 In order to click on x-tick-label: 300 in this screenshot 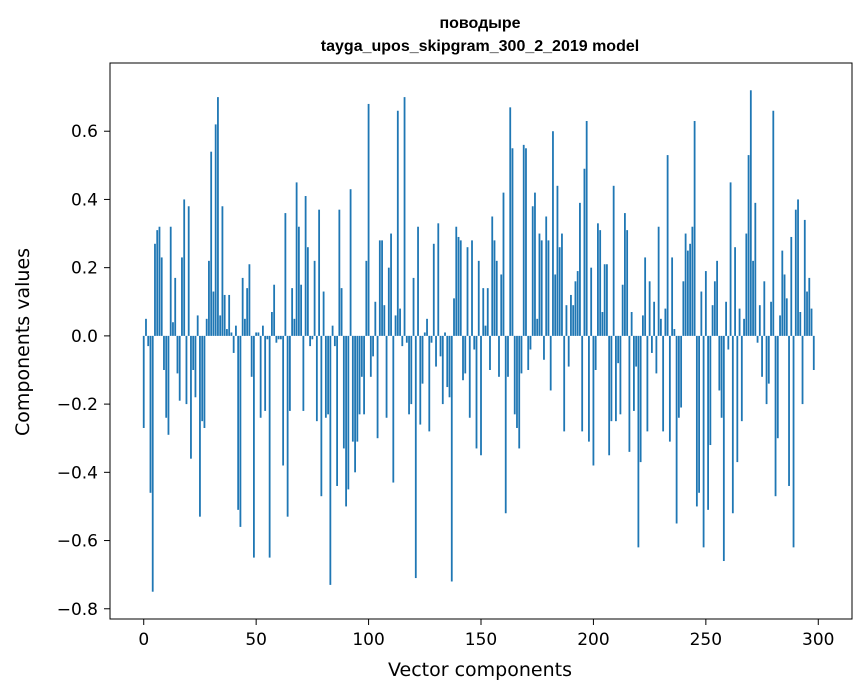, I will do `click(818, 640)`.